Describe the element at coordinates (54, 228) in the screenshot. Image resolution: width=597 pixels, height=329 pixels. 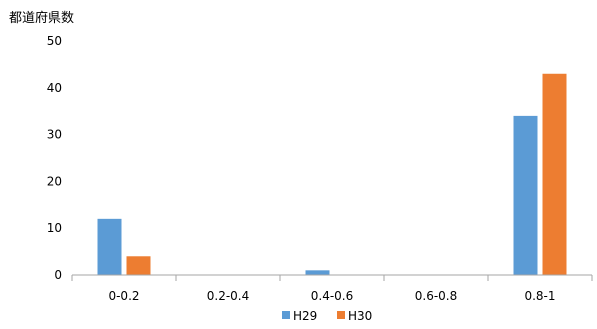
I see `y-tick-label: 10` at that location.